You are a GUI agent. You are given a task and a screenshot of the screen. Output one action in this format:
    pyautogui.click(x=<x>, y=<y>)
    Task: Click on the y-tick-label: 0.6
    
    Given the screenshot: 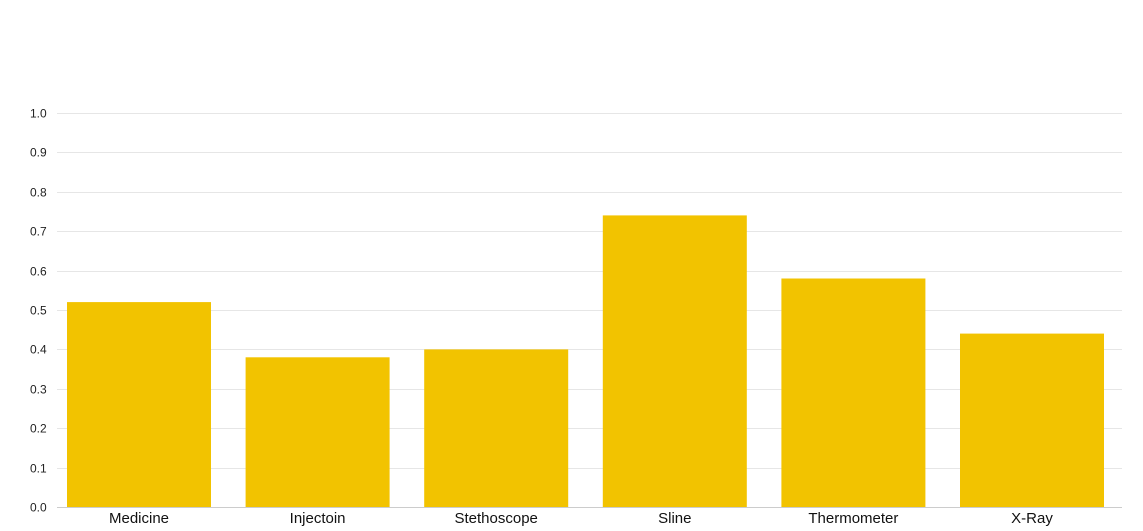 What is the action you would take?
    pyautogui.click(x=38, y=272)
    